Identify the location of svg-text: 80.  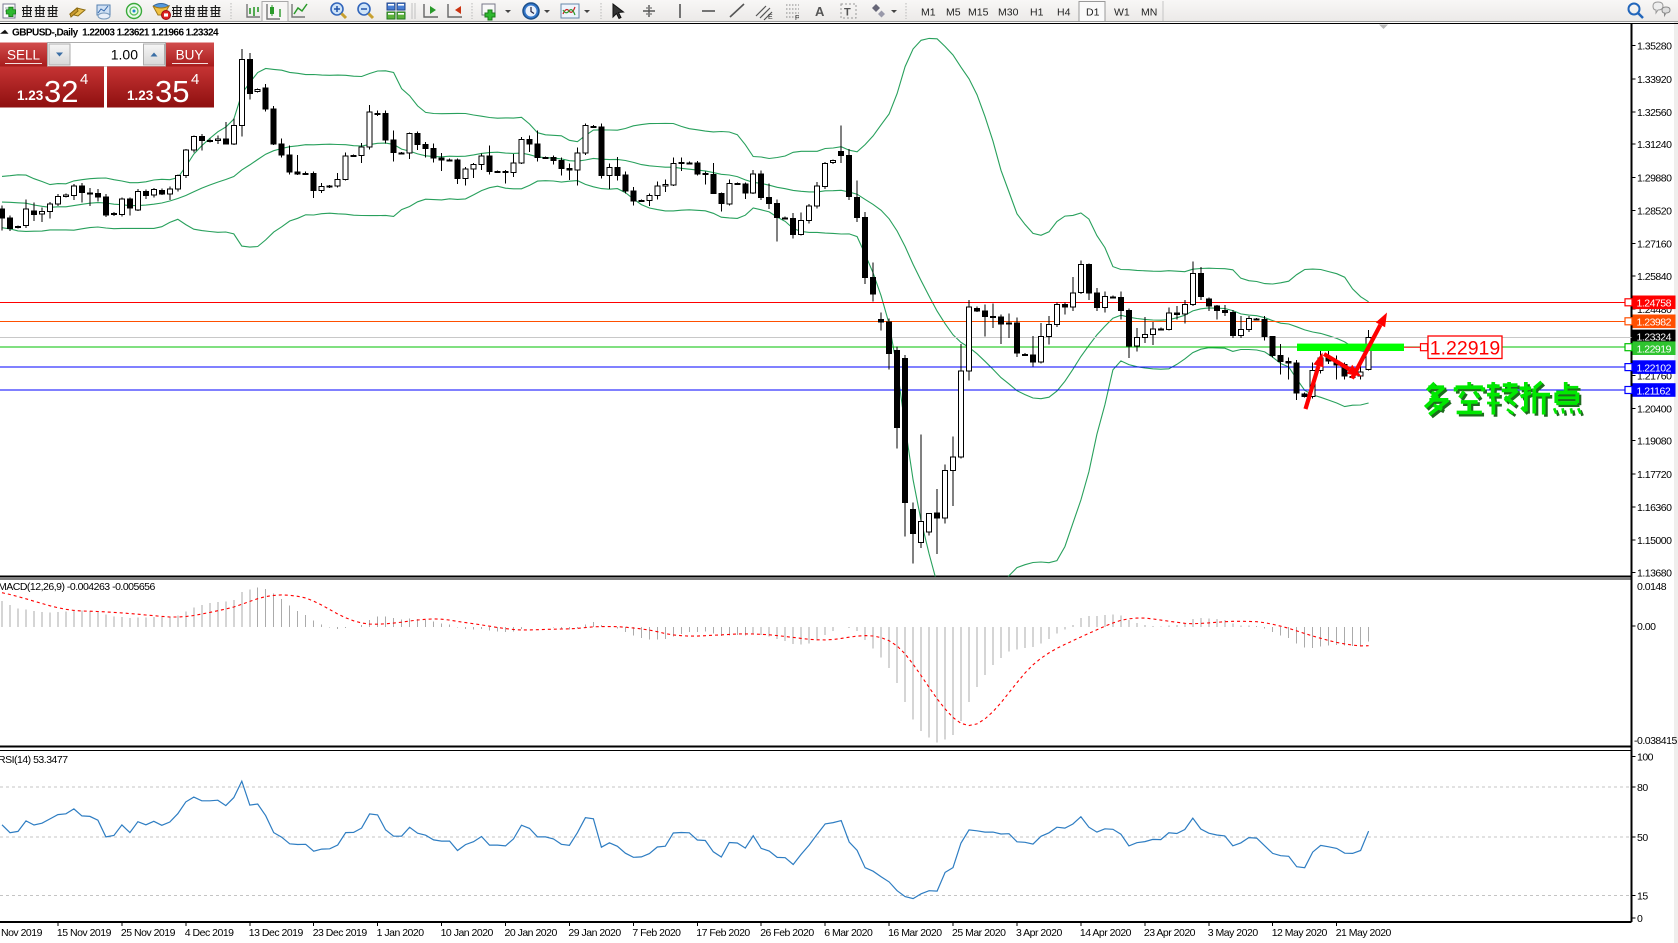
(1642, 788).